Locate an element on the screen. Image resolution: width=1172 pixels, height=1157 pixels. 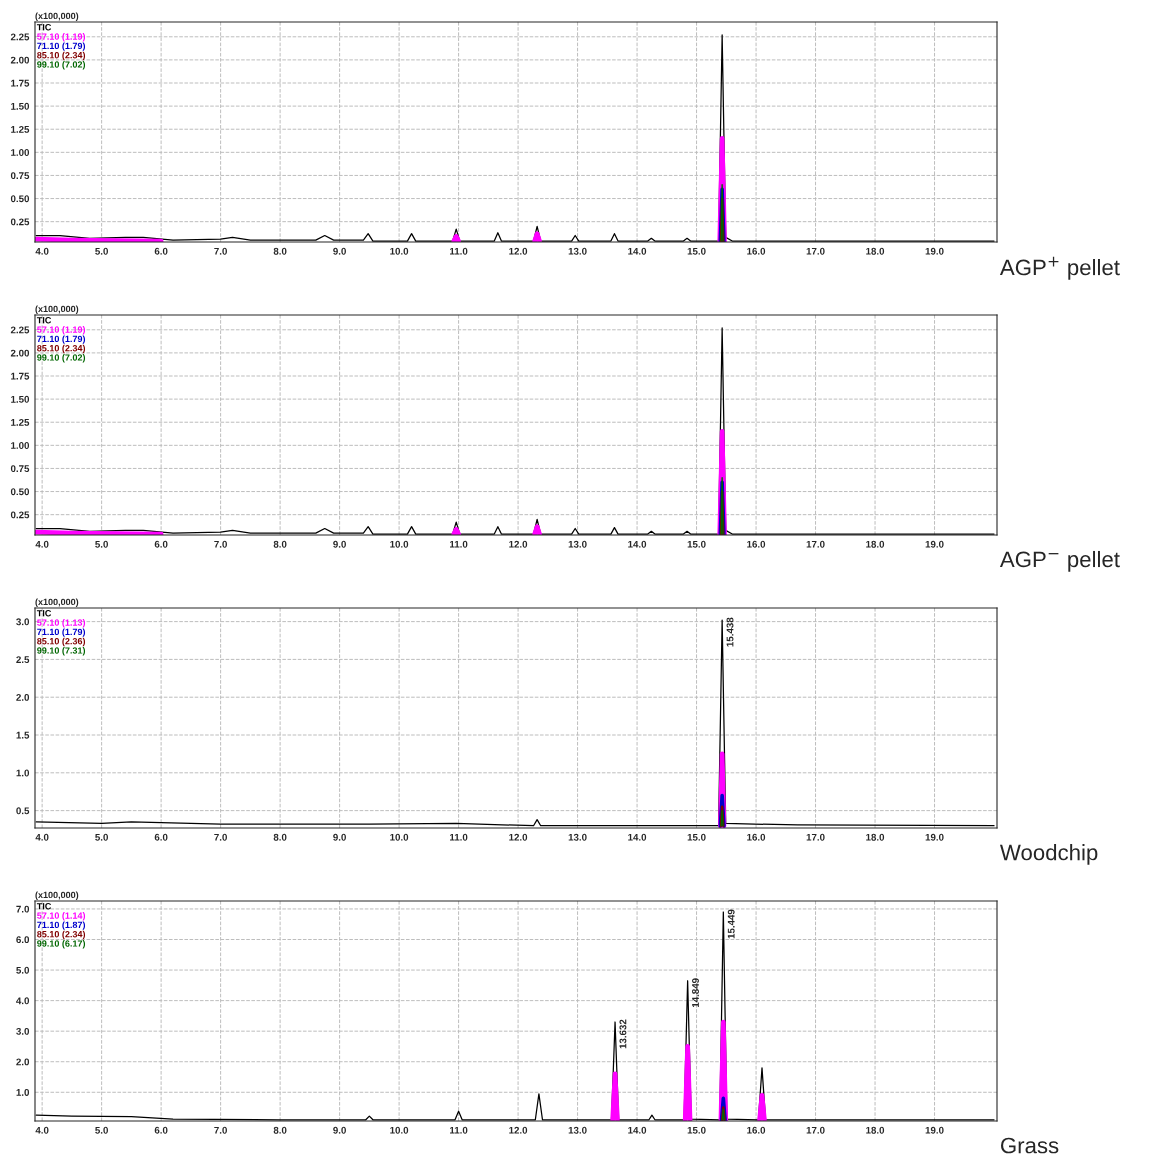
text: 57.10 (1.19) is located at coordinates (61, 37).